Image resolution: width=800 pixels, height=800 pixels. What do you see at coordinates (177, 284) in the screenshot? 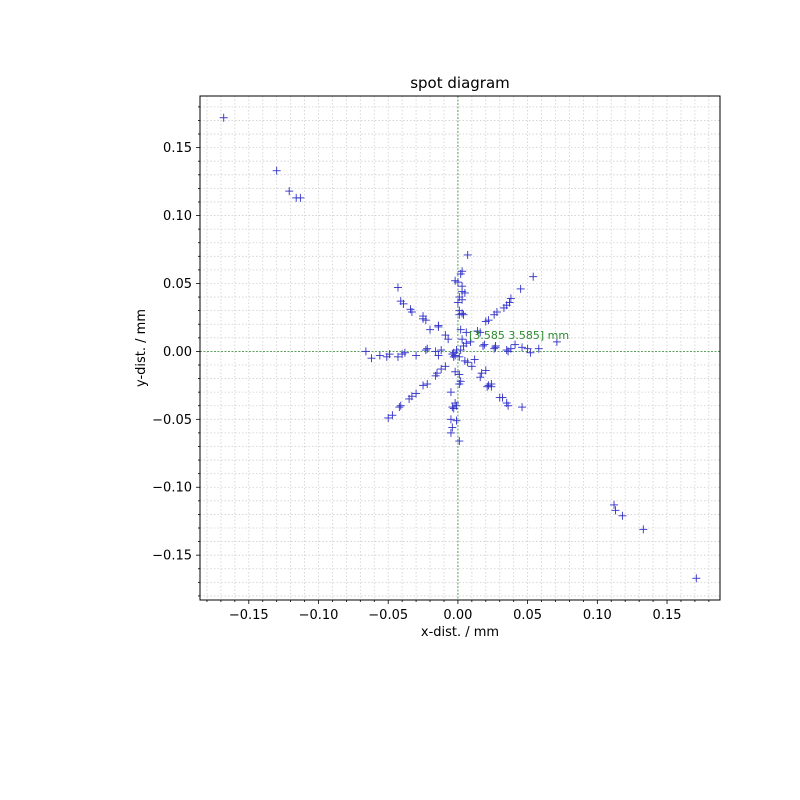
I see `y-tick-label: 0.05` at bounding box center [177, 284].